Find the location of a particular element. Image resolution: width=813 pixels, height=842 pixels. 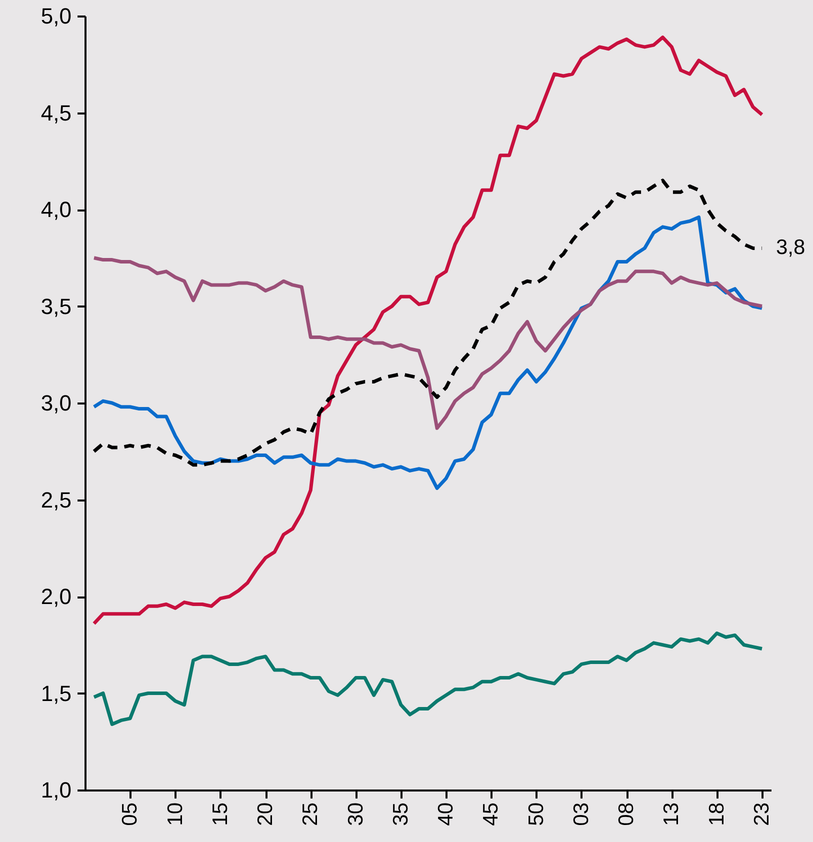

y-tick-label: 3,0 is located at coordinates (56, 403).